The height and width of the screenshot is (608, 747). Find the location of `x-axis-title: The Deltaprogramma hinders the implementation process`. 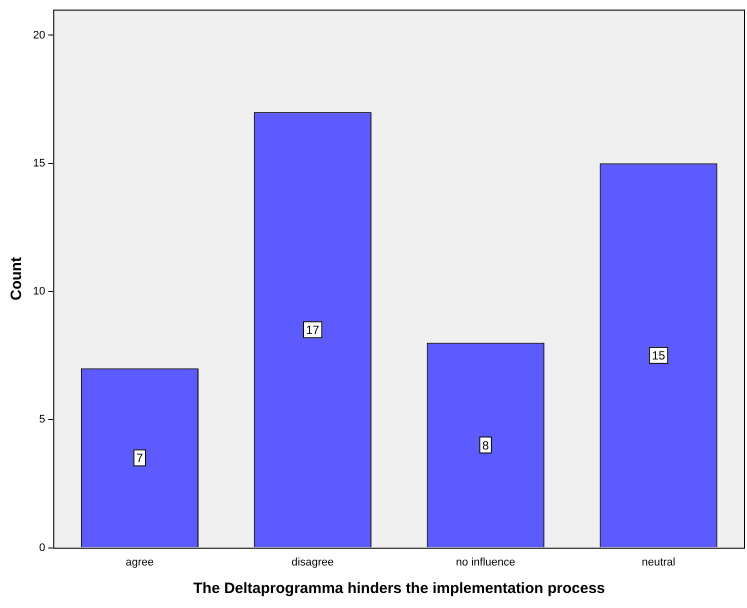

x-axis-title: The Deltaprogramma hinders the implementation process is located at coordinates (399, 589).